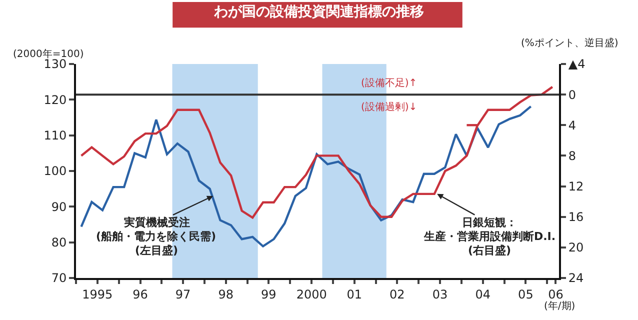 This screenshot has height=320, width=638. What do you see at coordinates (560, 306) in the screenshot?
I see `x-axis-title: (年/期)` at bounding box center [560, 306].